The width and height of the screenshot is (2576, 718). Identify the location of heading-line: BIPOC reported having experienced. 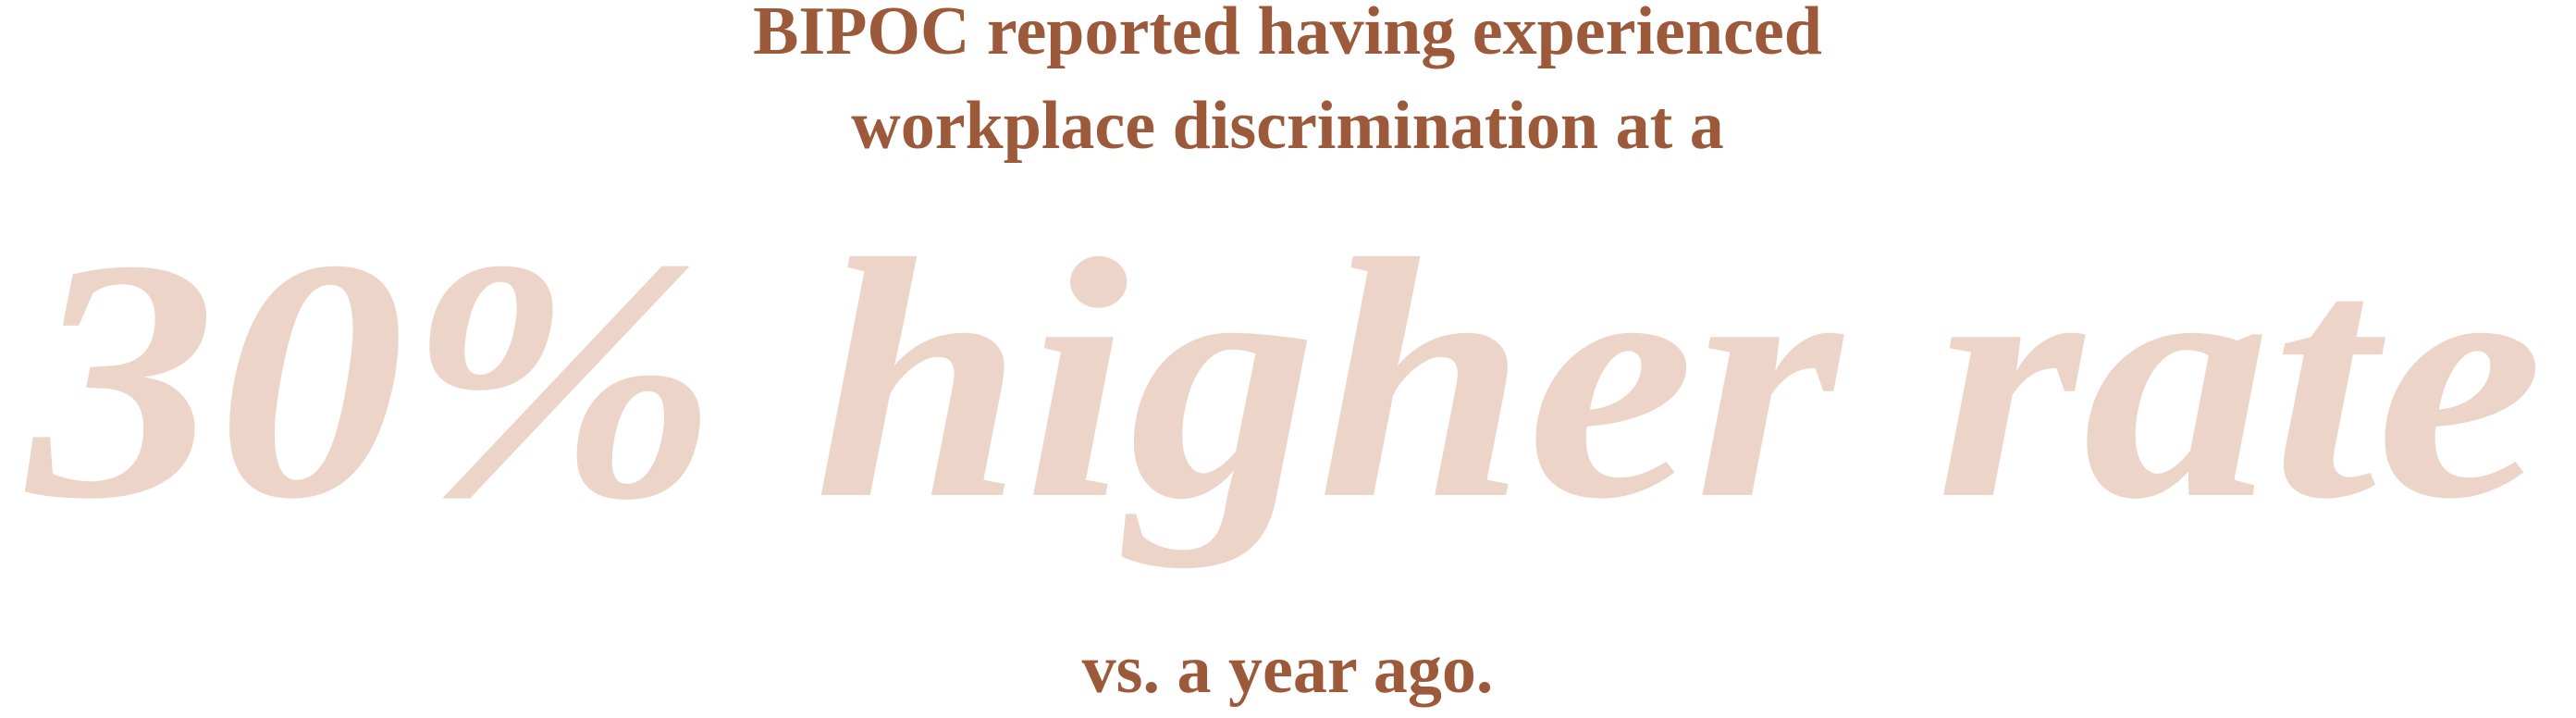
(1287, 34).